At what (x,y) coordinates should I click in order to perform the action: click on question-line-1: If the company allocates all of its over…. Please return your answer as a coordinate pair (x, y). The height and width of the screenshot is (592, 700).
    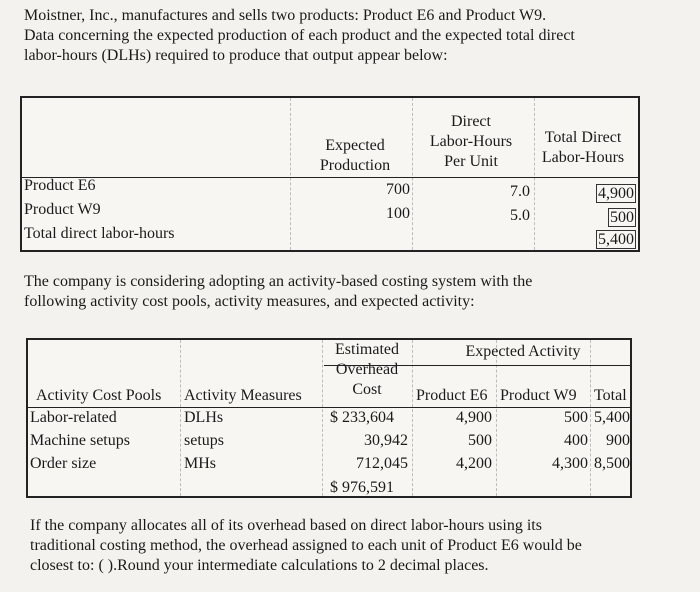
    Looking at the image, I should click on (286, 525).